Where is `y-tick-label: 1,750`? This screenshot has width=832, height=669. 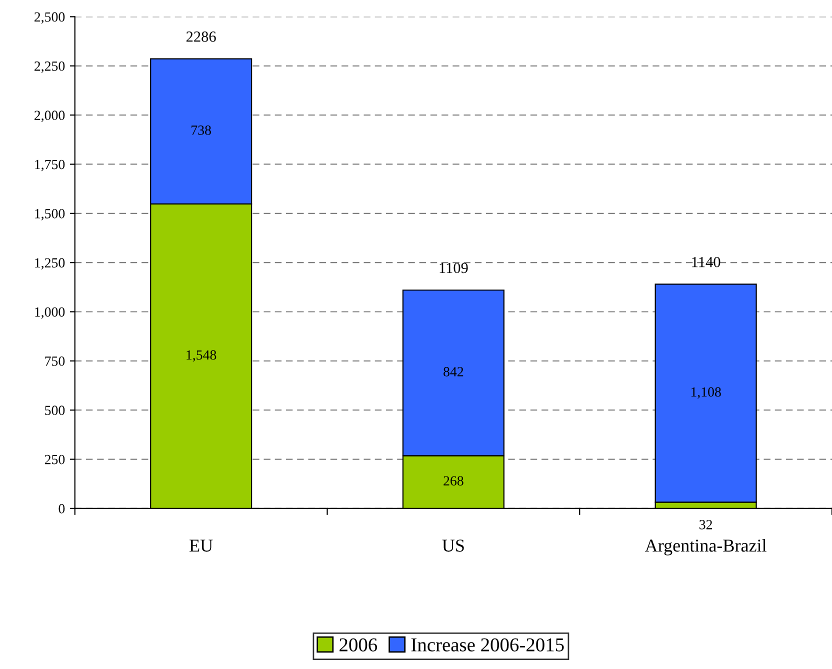 y-tick-label: 1,750 is located at coordinates (50, 166).